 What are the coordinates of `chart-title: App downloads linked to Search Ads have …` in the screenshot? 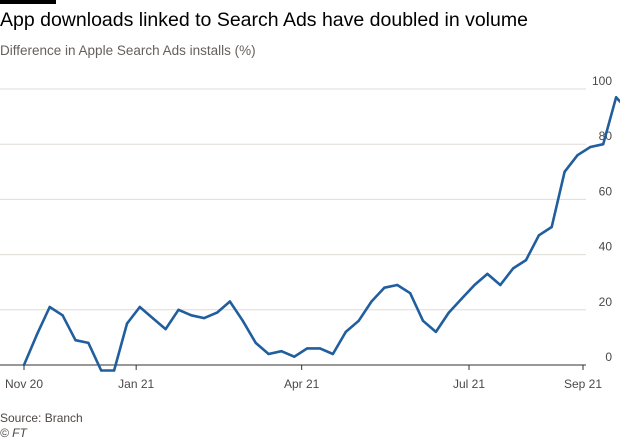 It's located at (264, 20).